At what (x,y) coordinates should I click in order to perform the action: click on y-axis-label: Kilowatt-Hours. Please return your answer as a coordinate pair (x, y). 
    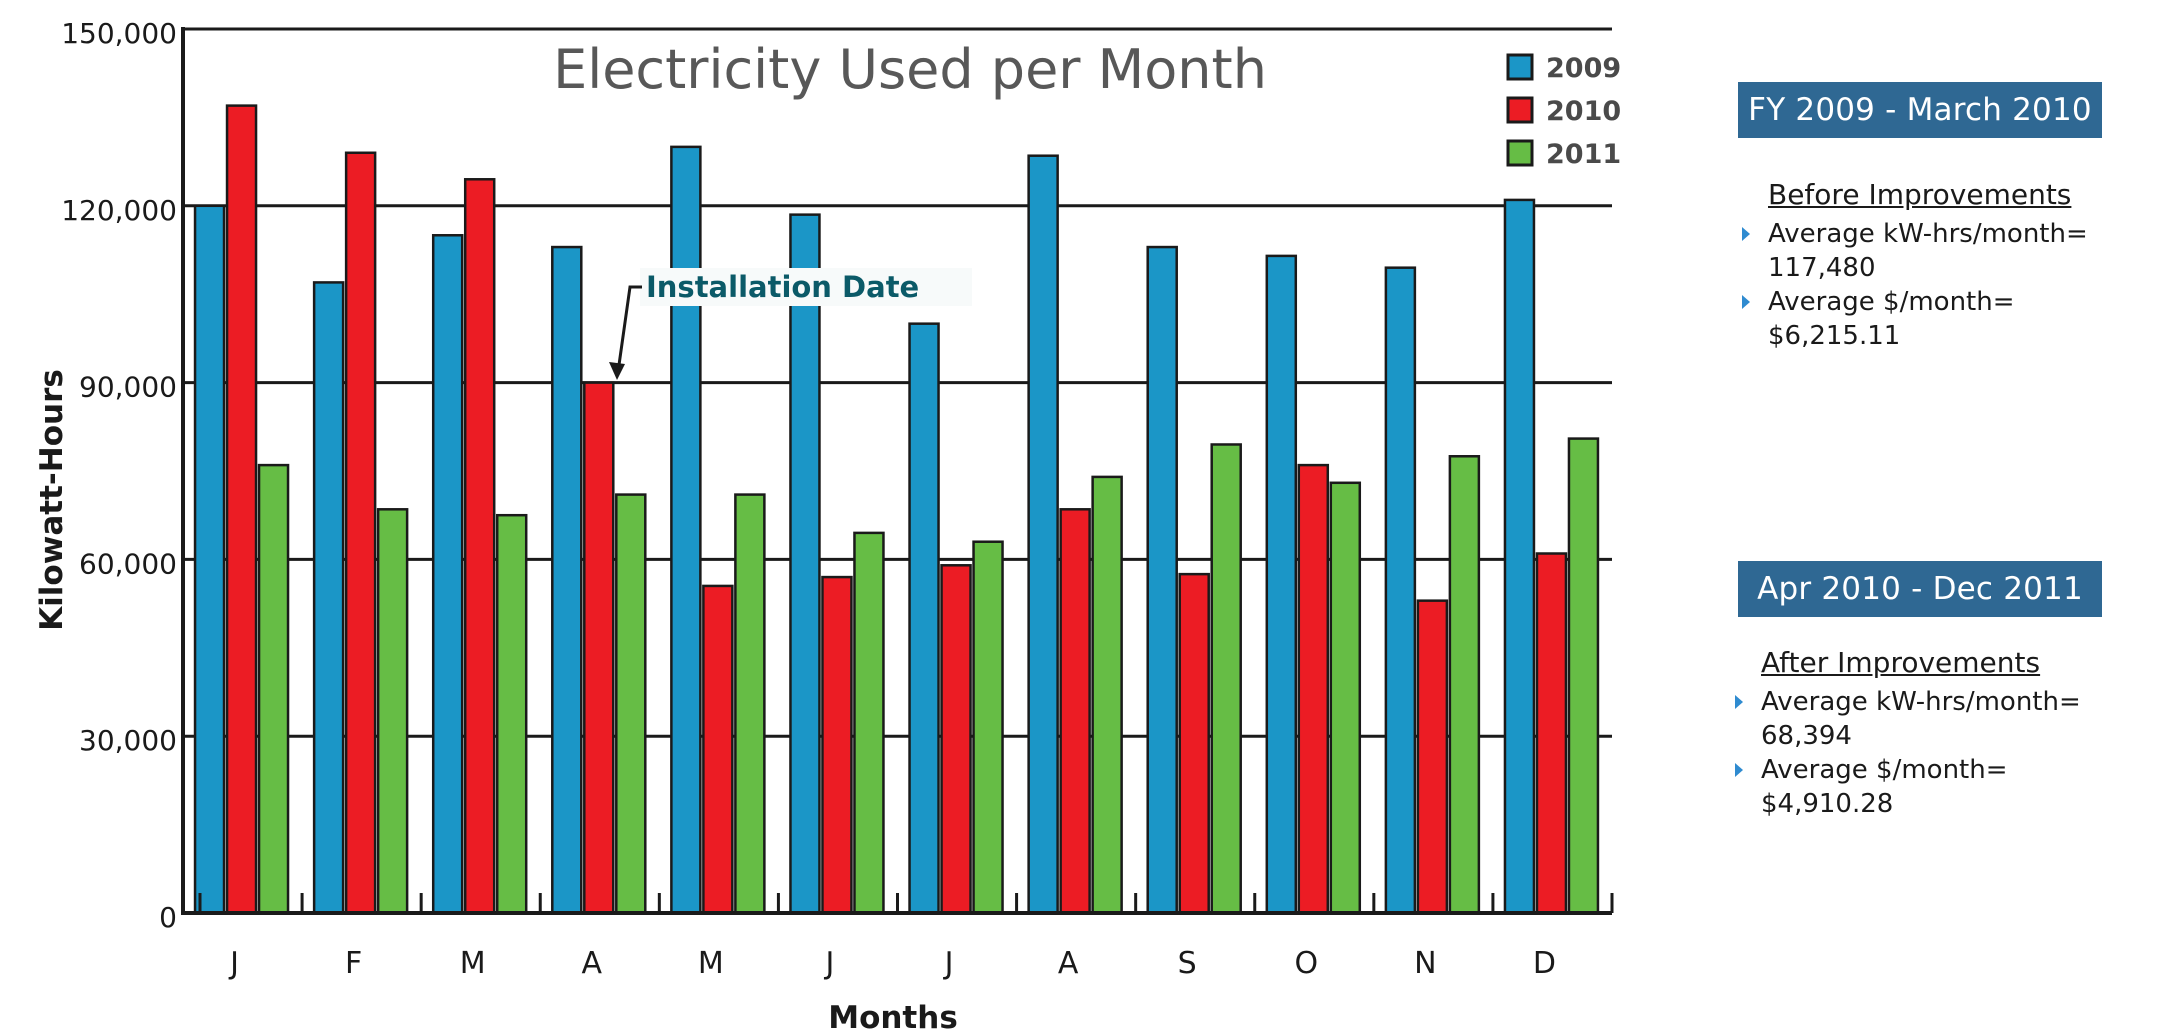
    Looking at the image, I should click on (52, 500).